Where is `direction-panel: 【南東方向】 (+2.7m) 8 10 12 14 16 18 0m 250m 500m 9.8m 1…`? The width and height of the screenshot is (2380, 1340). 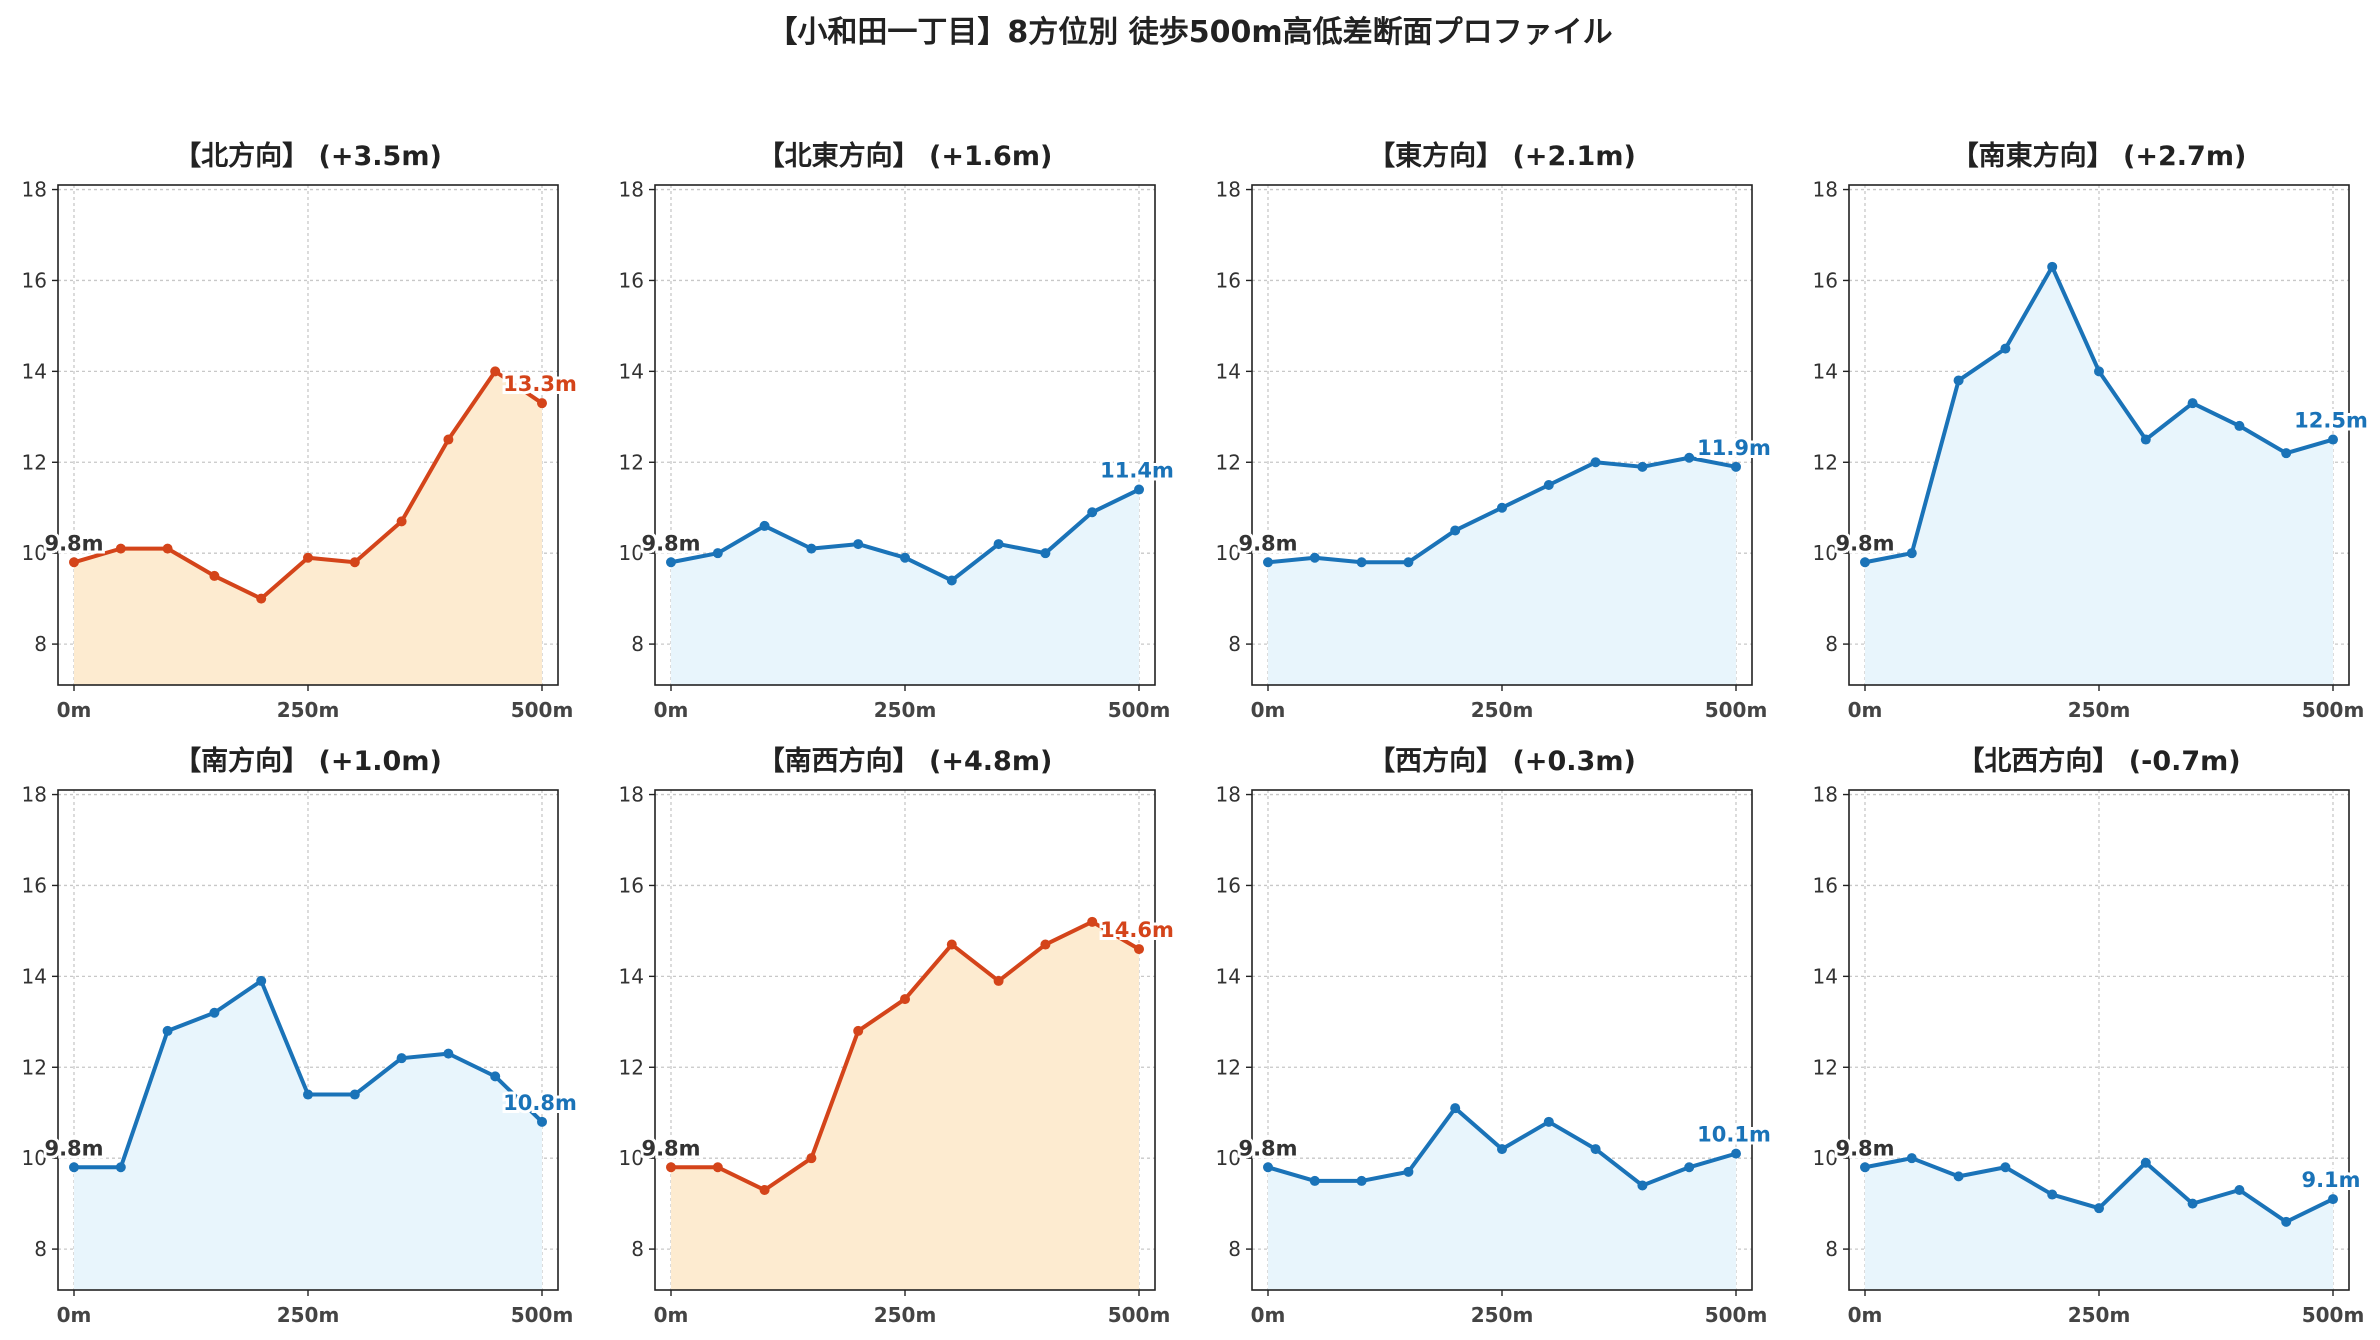
direction-panel: 【南東方向】 (+2.7m) 8 10 12 14 16 18 0m 250m 500m 9.8m 1… is located at coordinates (2092, 431).